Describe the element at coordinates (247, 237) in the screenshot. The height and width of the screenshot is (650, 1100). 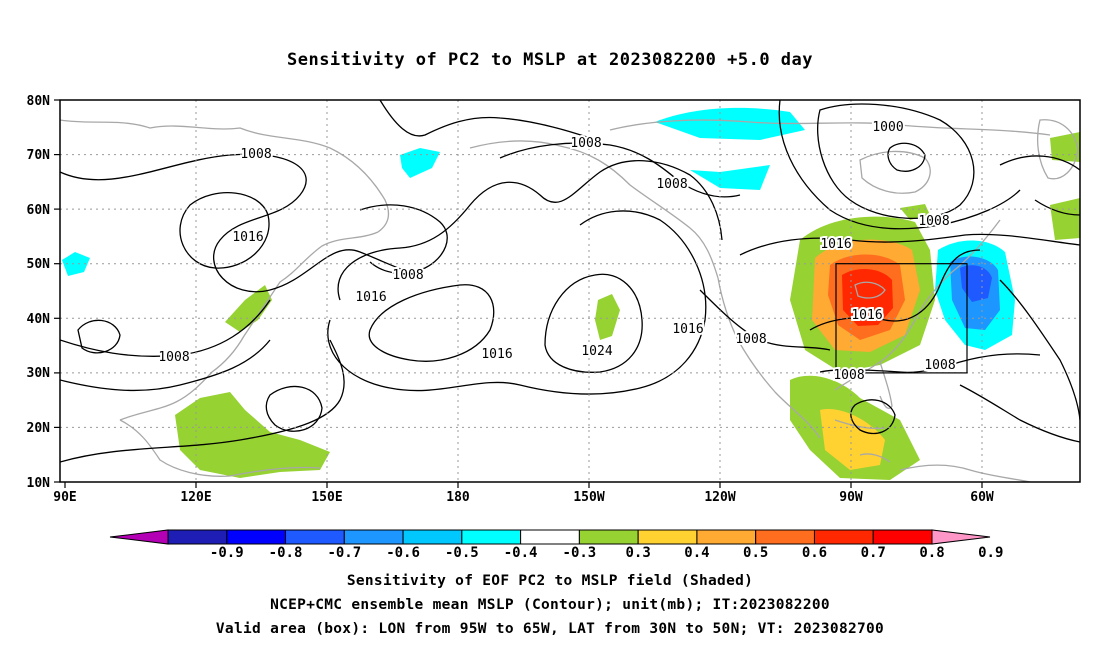
I see `contour-label-1016-siberia: 1016` at that location.